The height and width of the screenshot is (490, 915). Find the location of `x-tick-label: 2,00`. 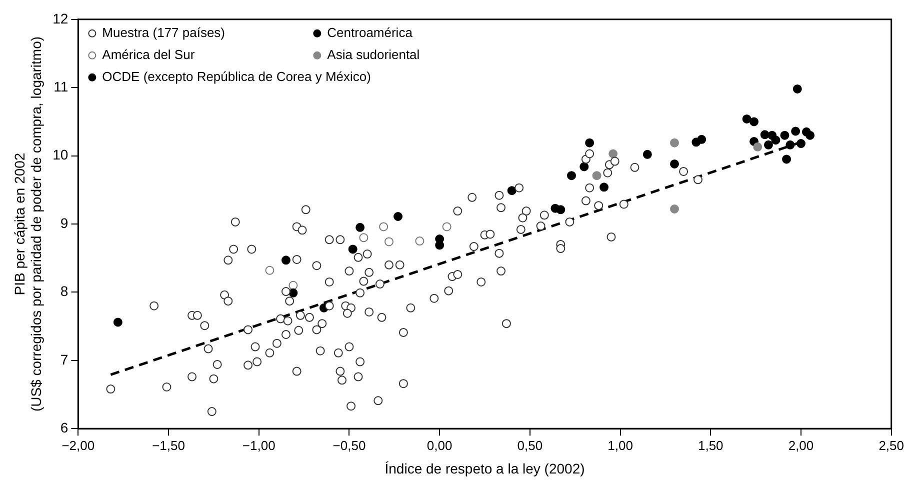

x-tick-label: 2,00 is located at coordinates (801, 445).